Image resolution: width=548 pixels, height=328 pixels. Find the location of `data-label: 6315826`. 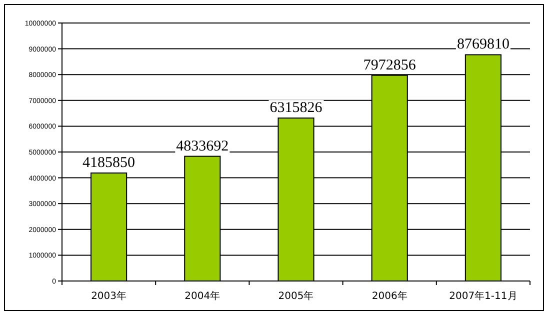

data-label: 6315826 is located at coordinates (296, 108).